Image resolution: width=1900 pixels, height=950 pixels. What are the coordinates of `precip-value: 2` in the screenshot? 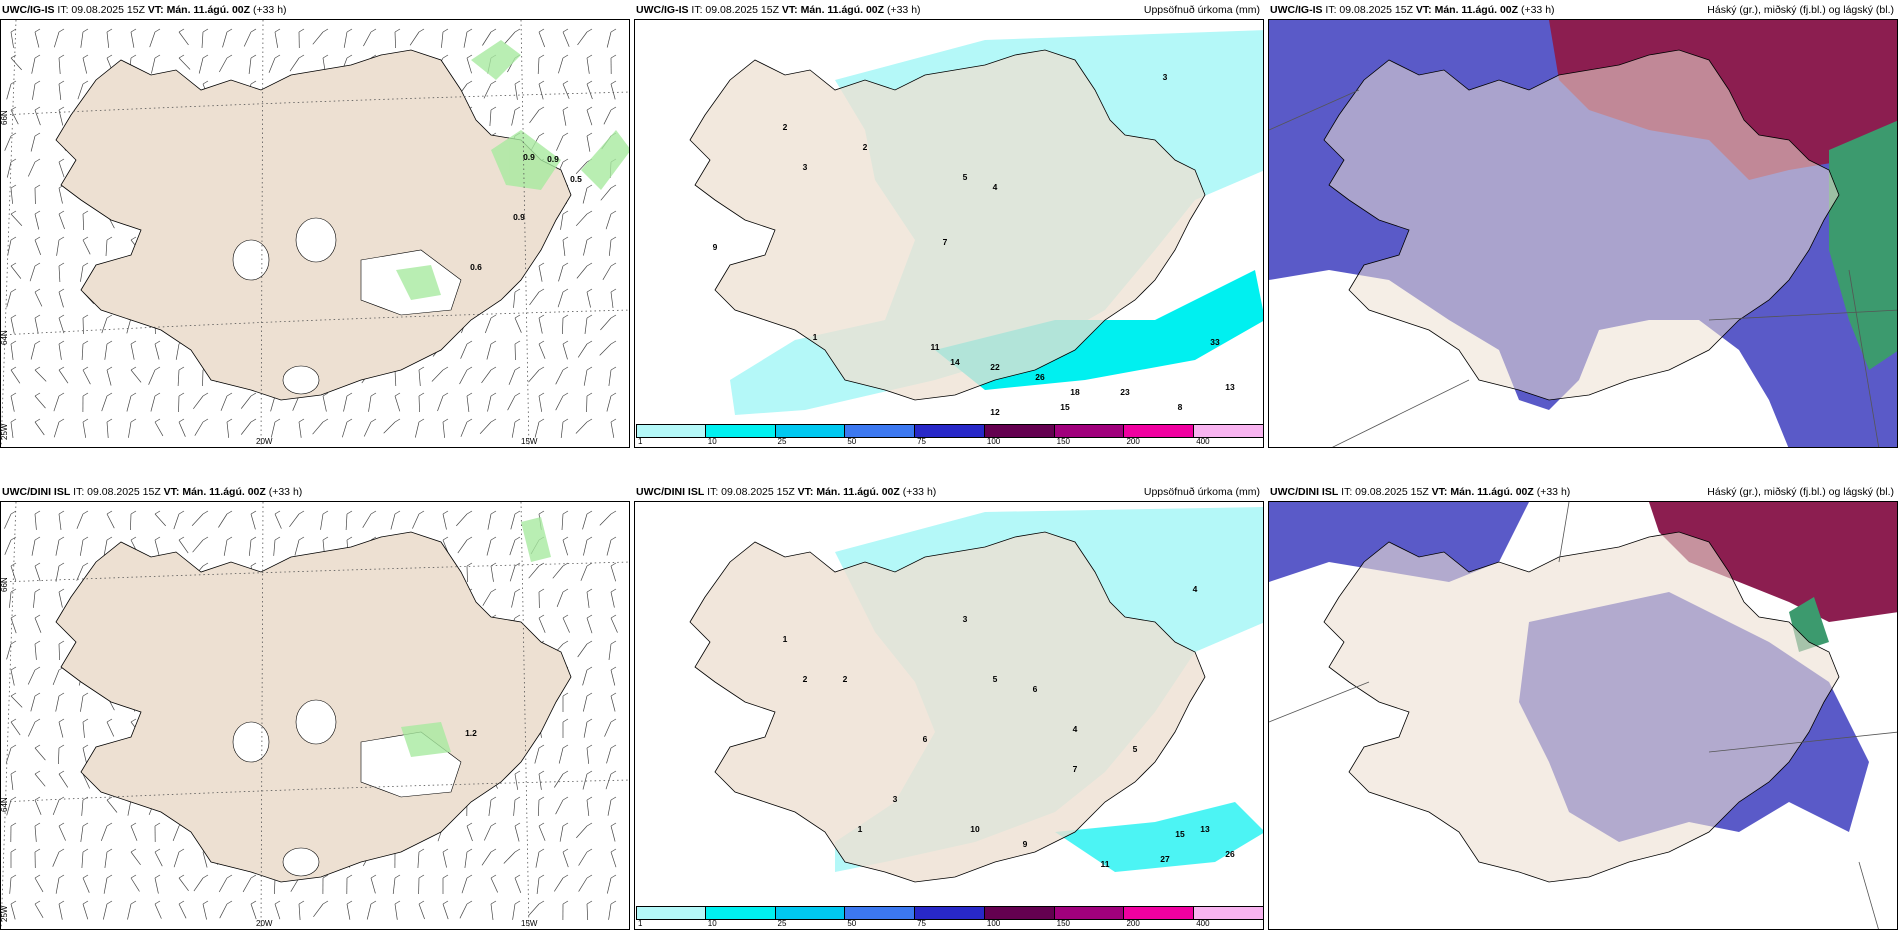 It's located at (785, 127).